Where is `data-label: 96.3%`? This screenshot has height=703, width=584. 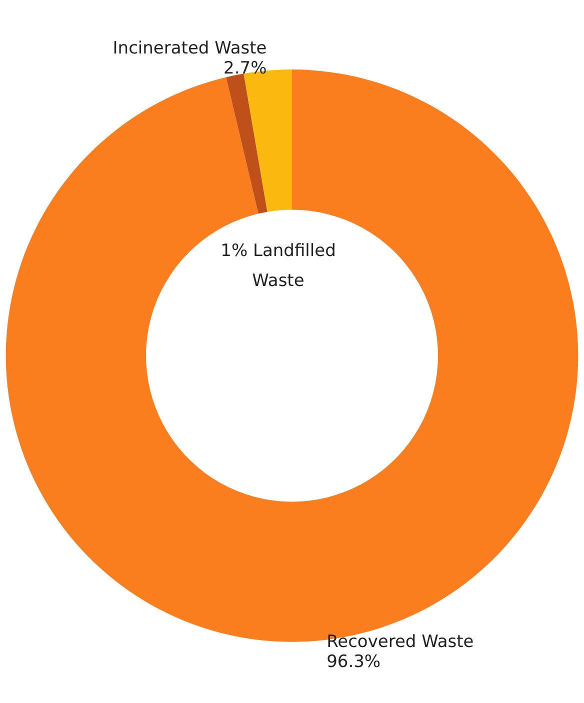 data-label: 96.3% is located at coordinates (353, 662).